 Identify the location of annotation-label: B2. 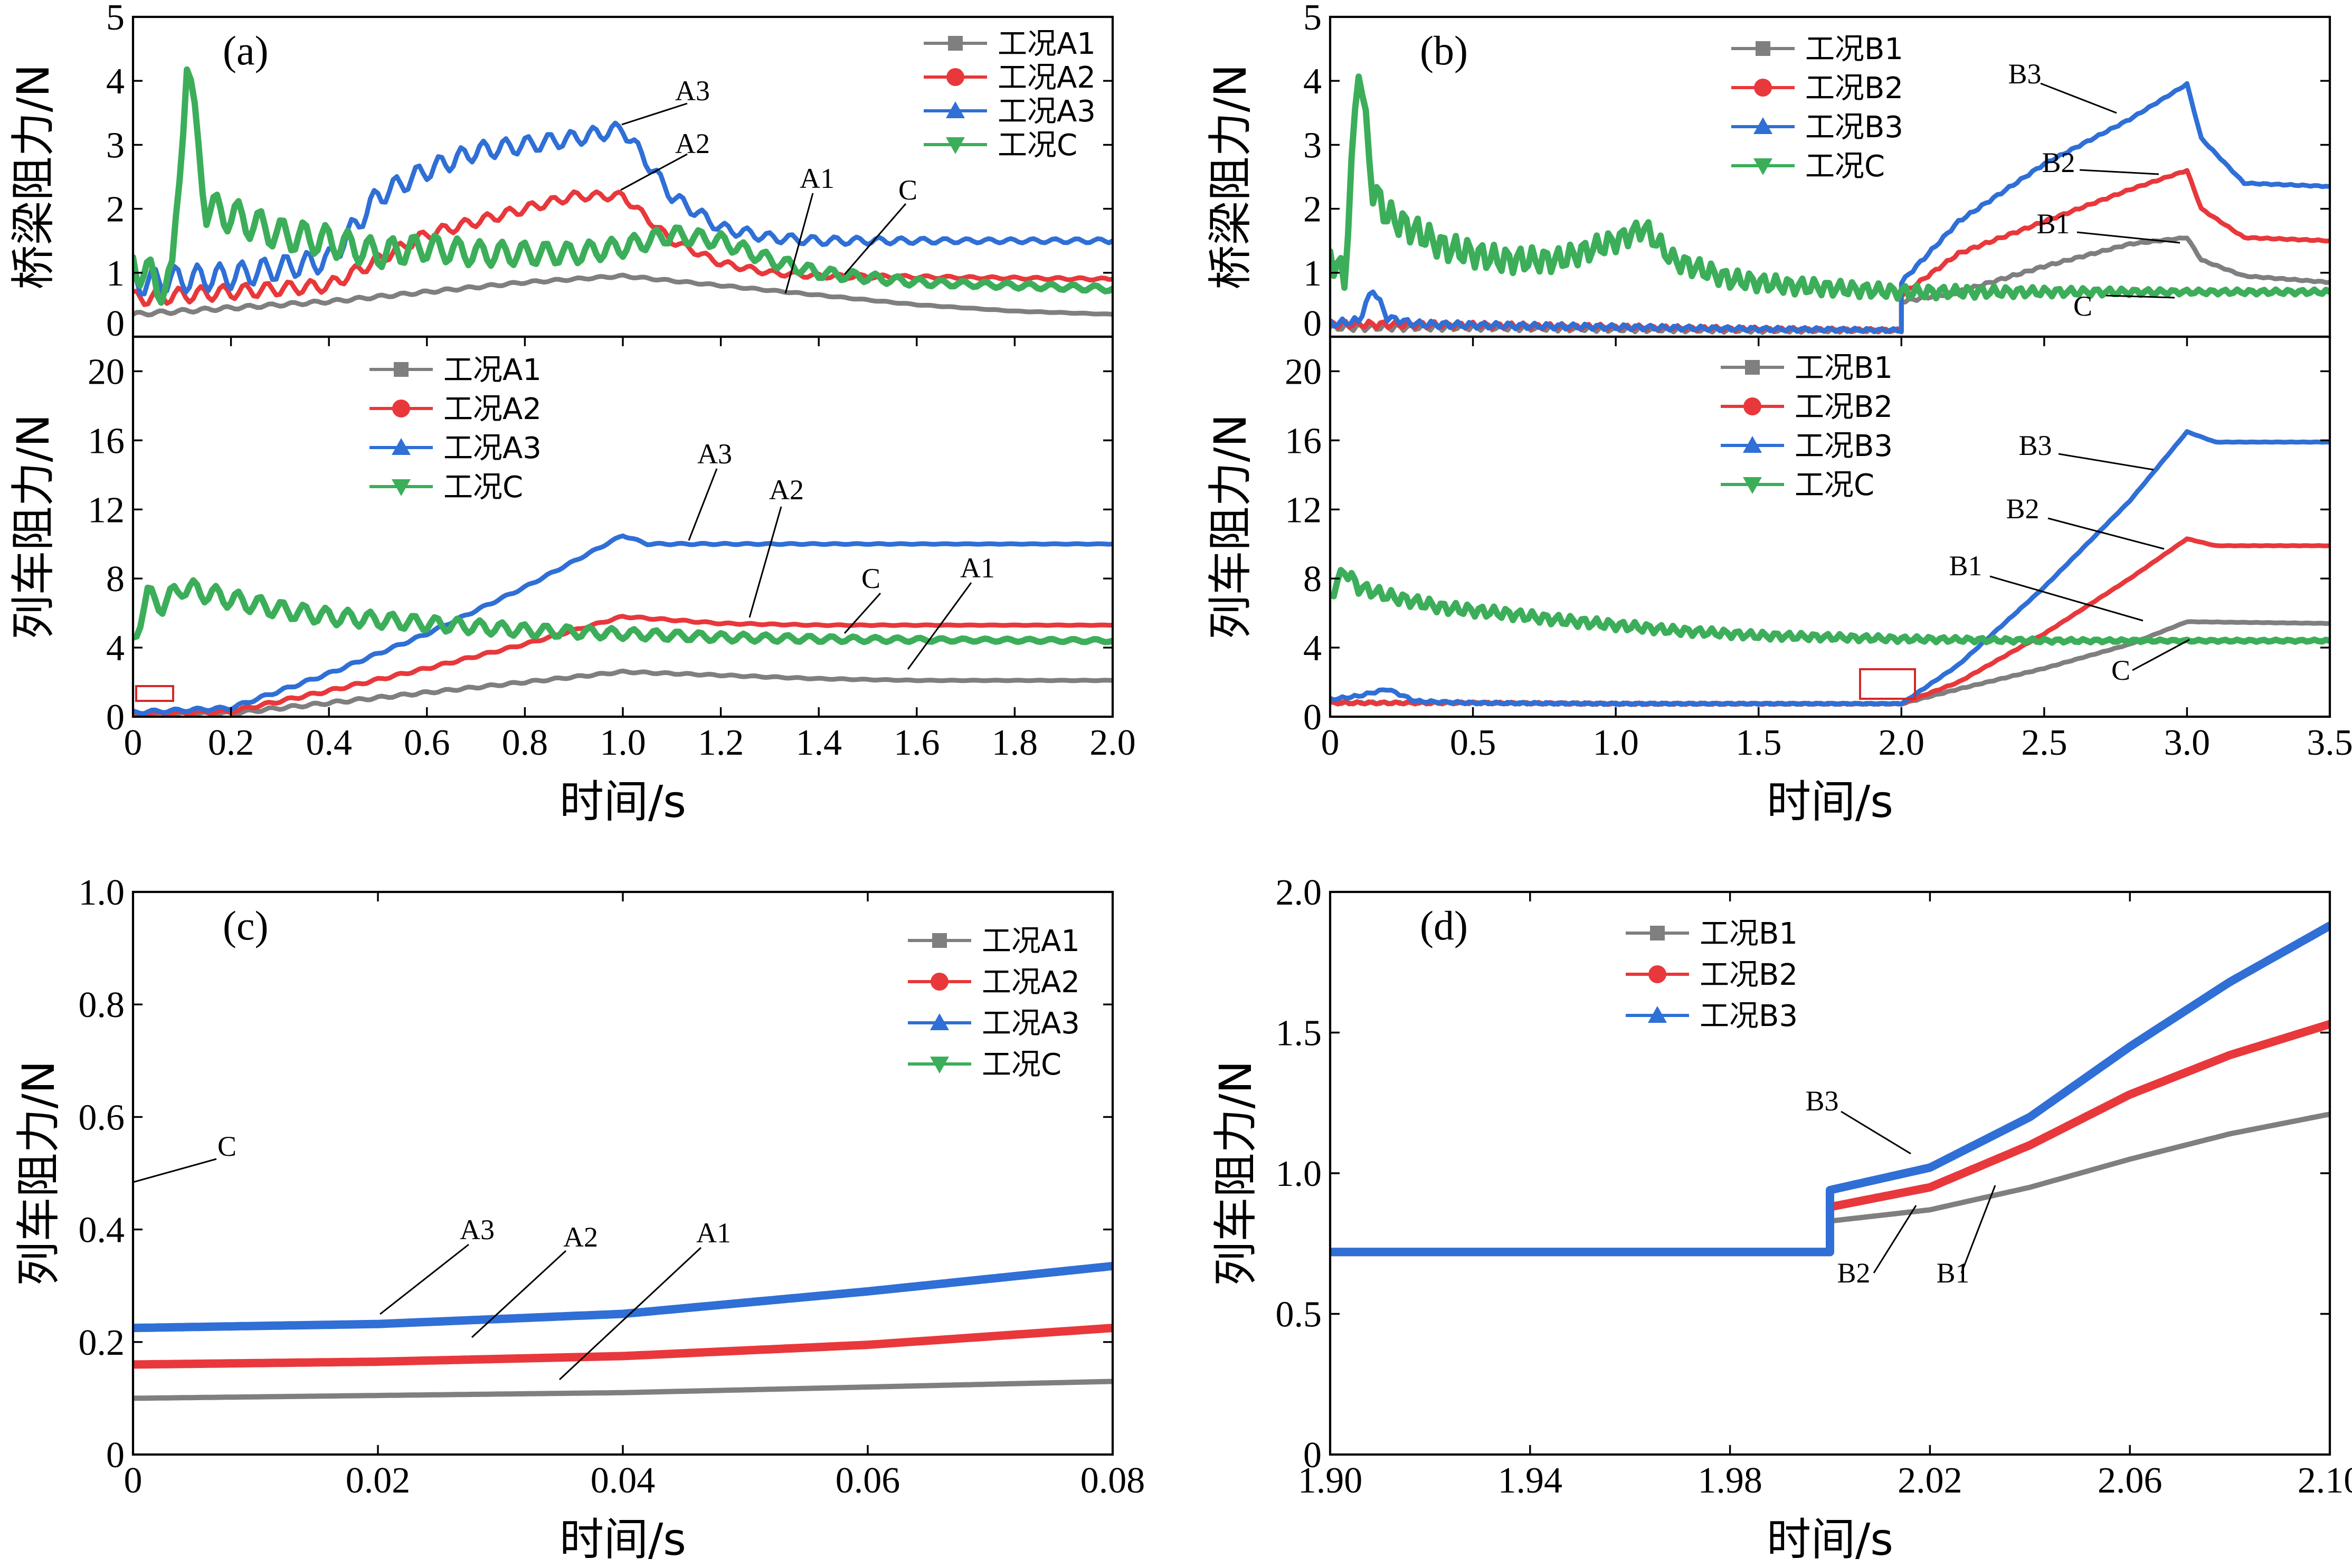
(2022, 509).